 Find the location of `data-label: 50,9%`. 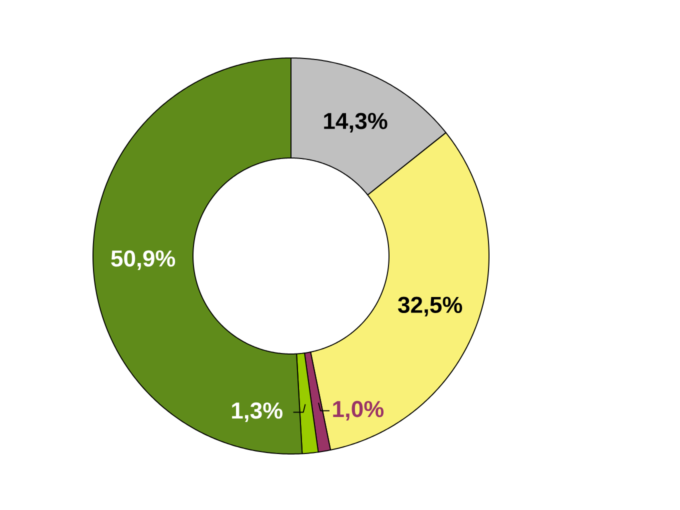

data-label: 50,9% is located at coordinates (143, 260).